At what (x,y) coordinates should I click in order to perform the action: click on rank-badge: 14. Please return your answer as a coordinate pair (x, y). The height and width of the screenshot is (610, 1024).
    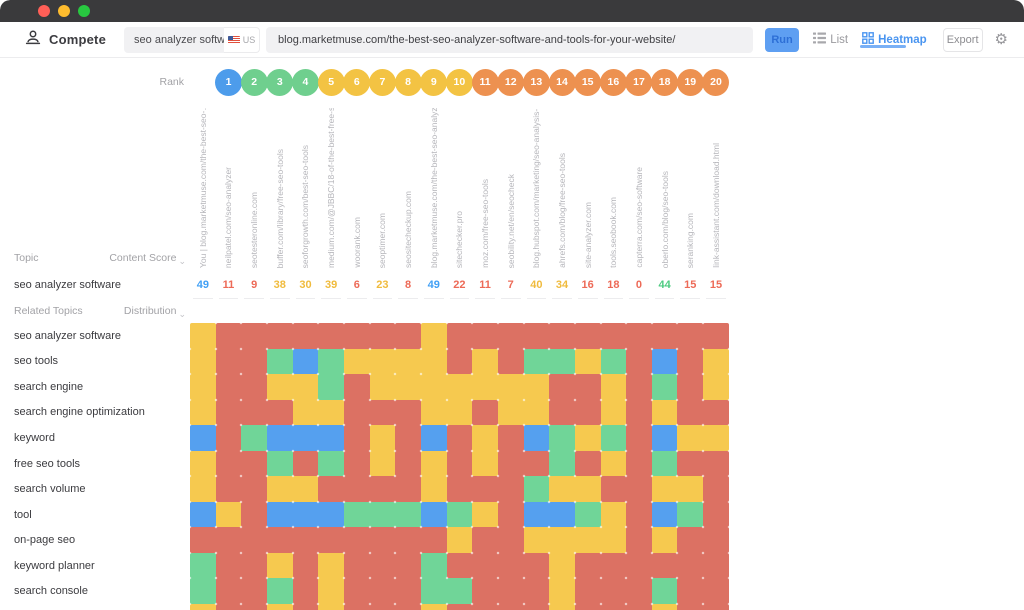
    Looking at the image, I should click on (562, 82).